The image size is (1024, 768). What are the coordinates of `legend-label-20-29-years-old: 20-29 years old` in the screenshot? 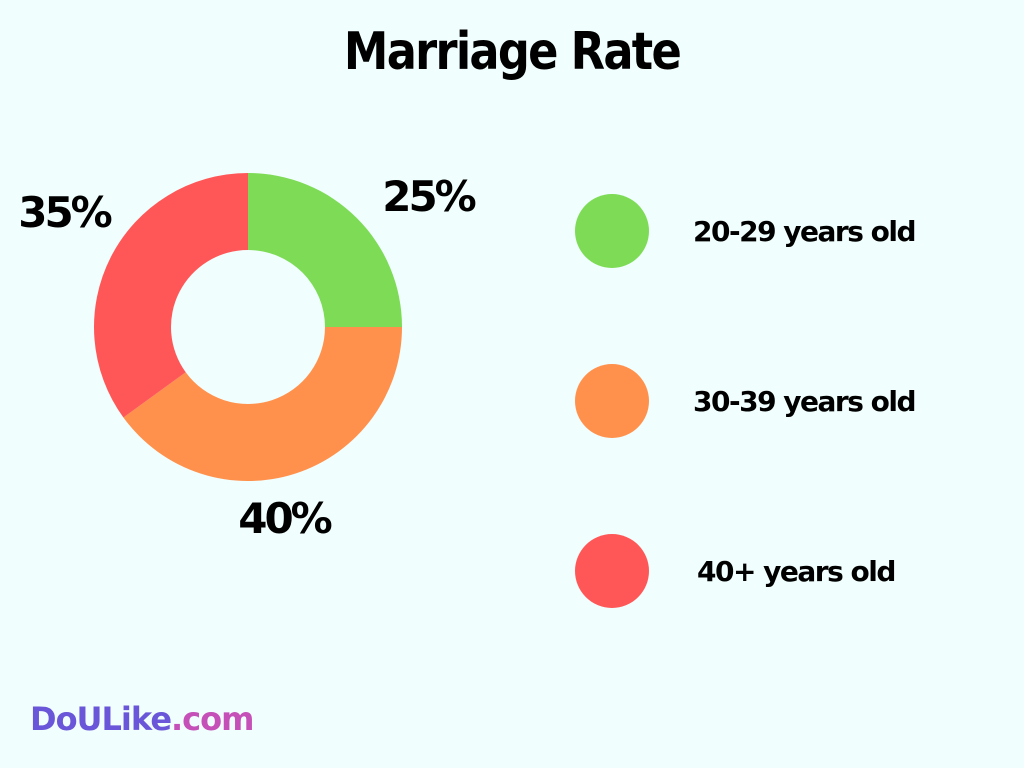 It's located at (804, 231).